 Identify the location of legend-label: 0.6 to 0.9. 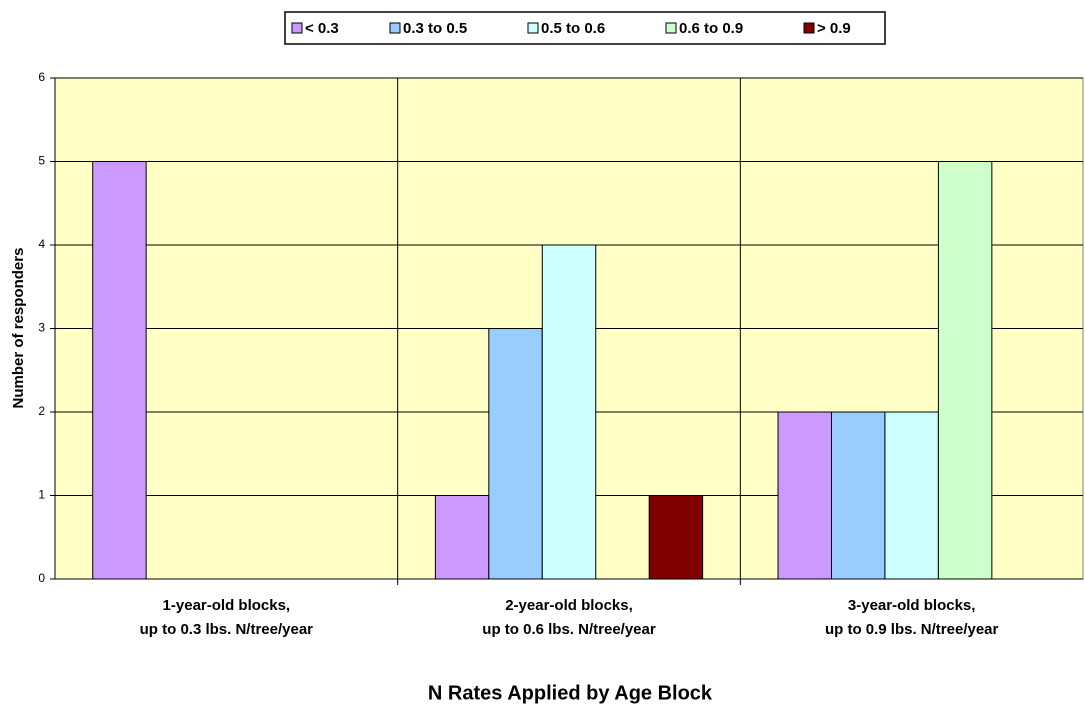
(711, 28).